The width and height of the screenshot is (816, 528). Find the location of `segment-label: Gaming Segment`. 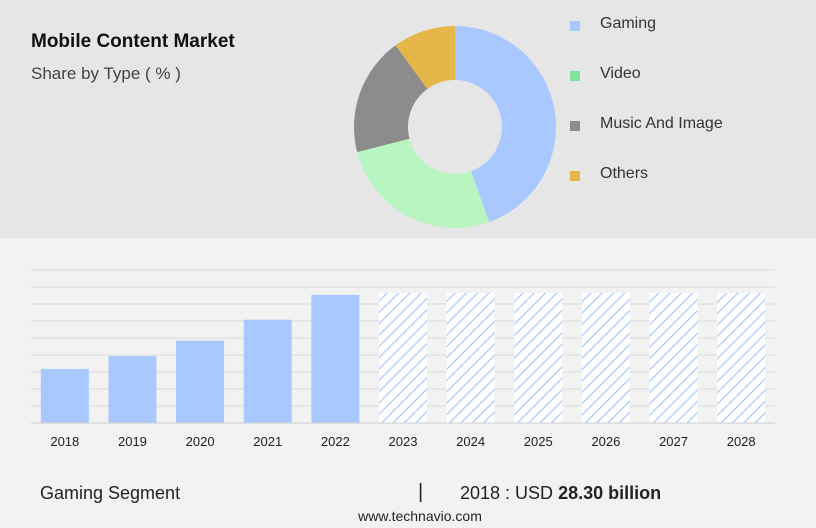

segment-label: Gaming Segment is located at coordinates (110, 493).